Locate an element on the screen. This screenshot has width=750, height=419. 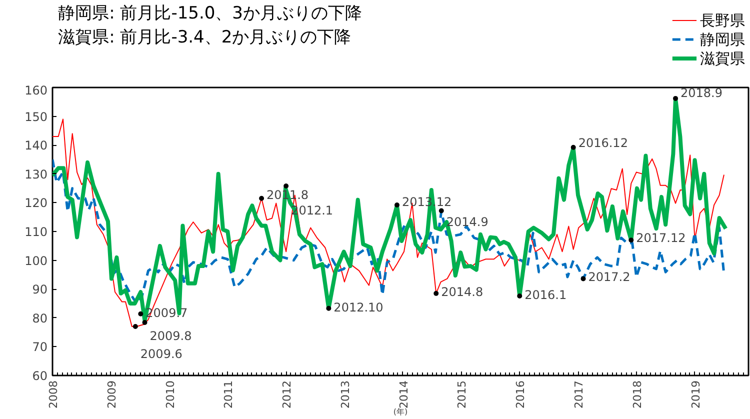
y-tick-label: 120 is located at coordinates (36, 203).